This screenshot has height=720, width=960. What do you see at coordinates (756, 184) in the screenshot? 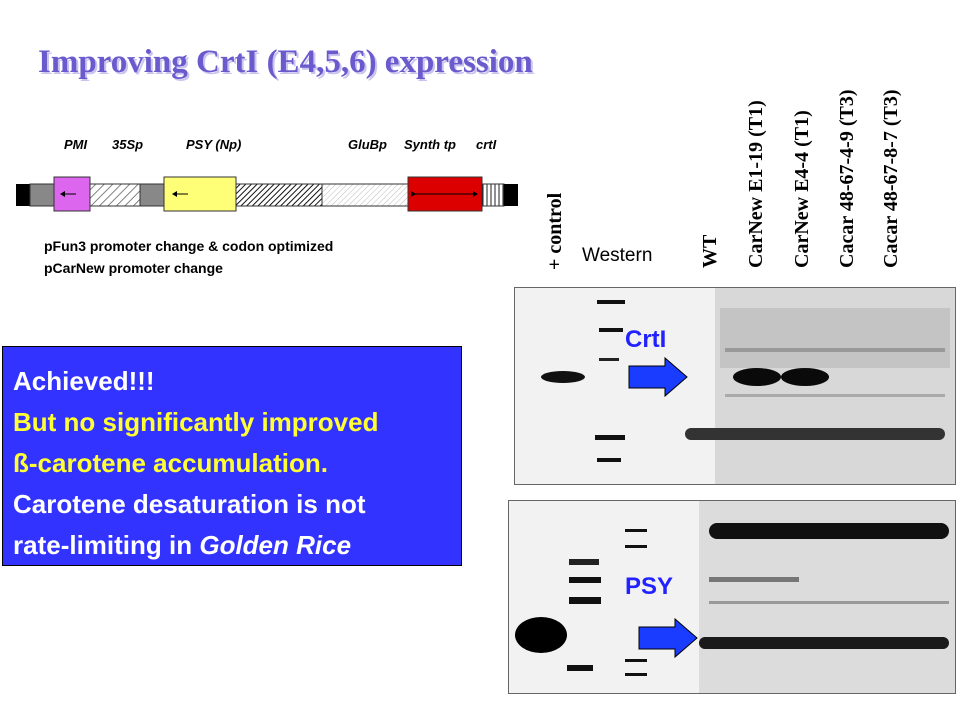
I see `lane-label-carnew-e1-19: CarNew E1-19 (T1)` at bounding box center [756, 184].